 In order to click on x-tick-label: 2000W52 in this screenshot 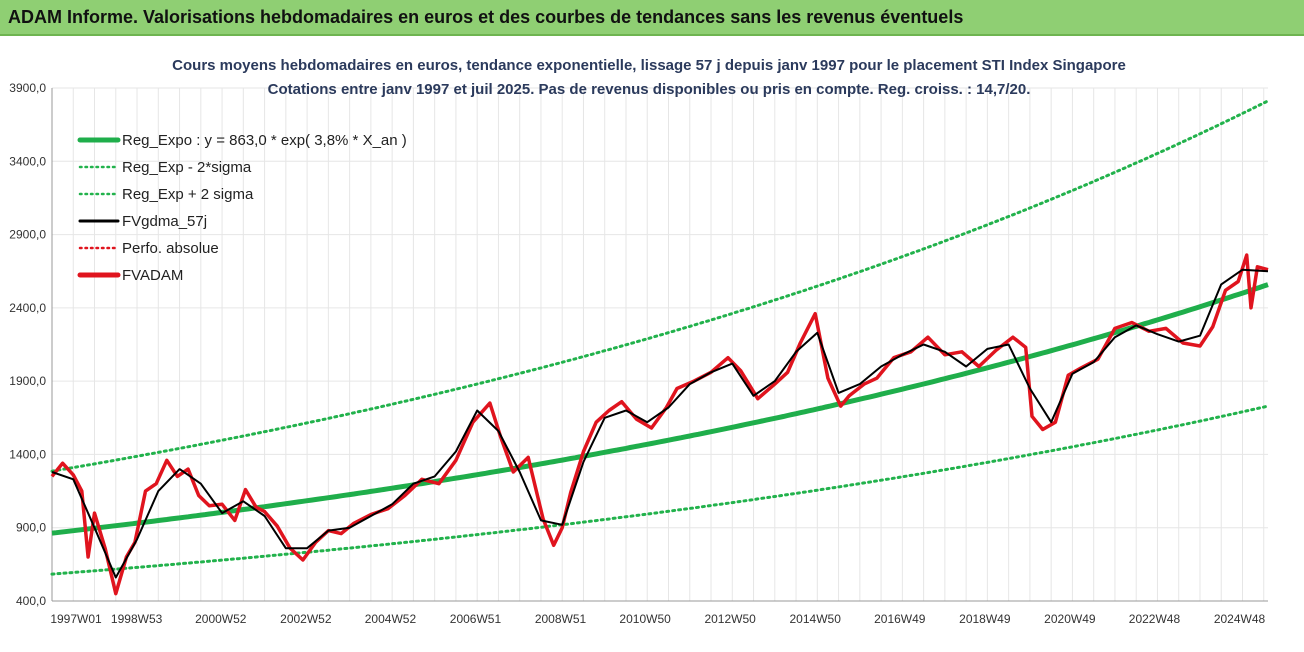, I will do `click(221, 619)`.